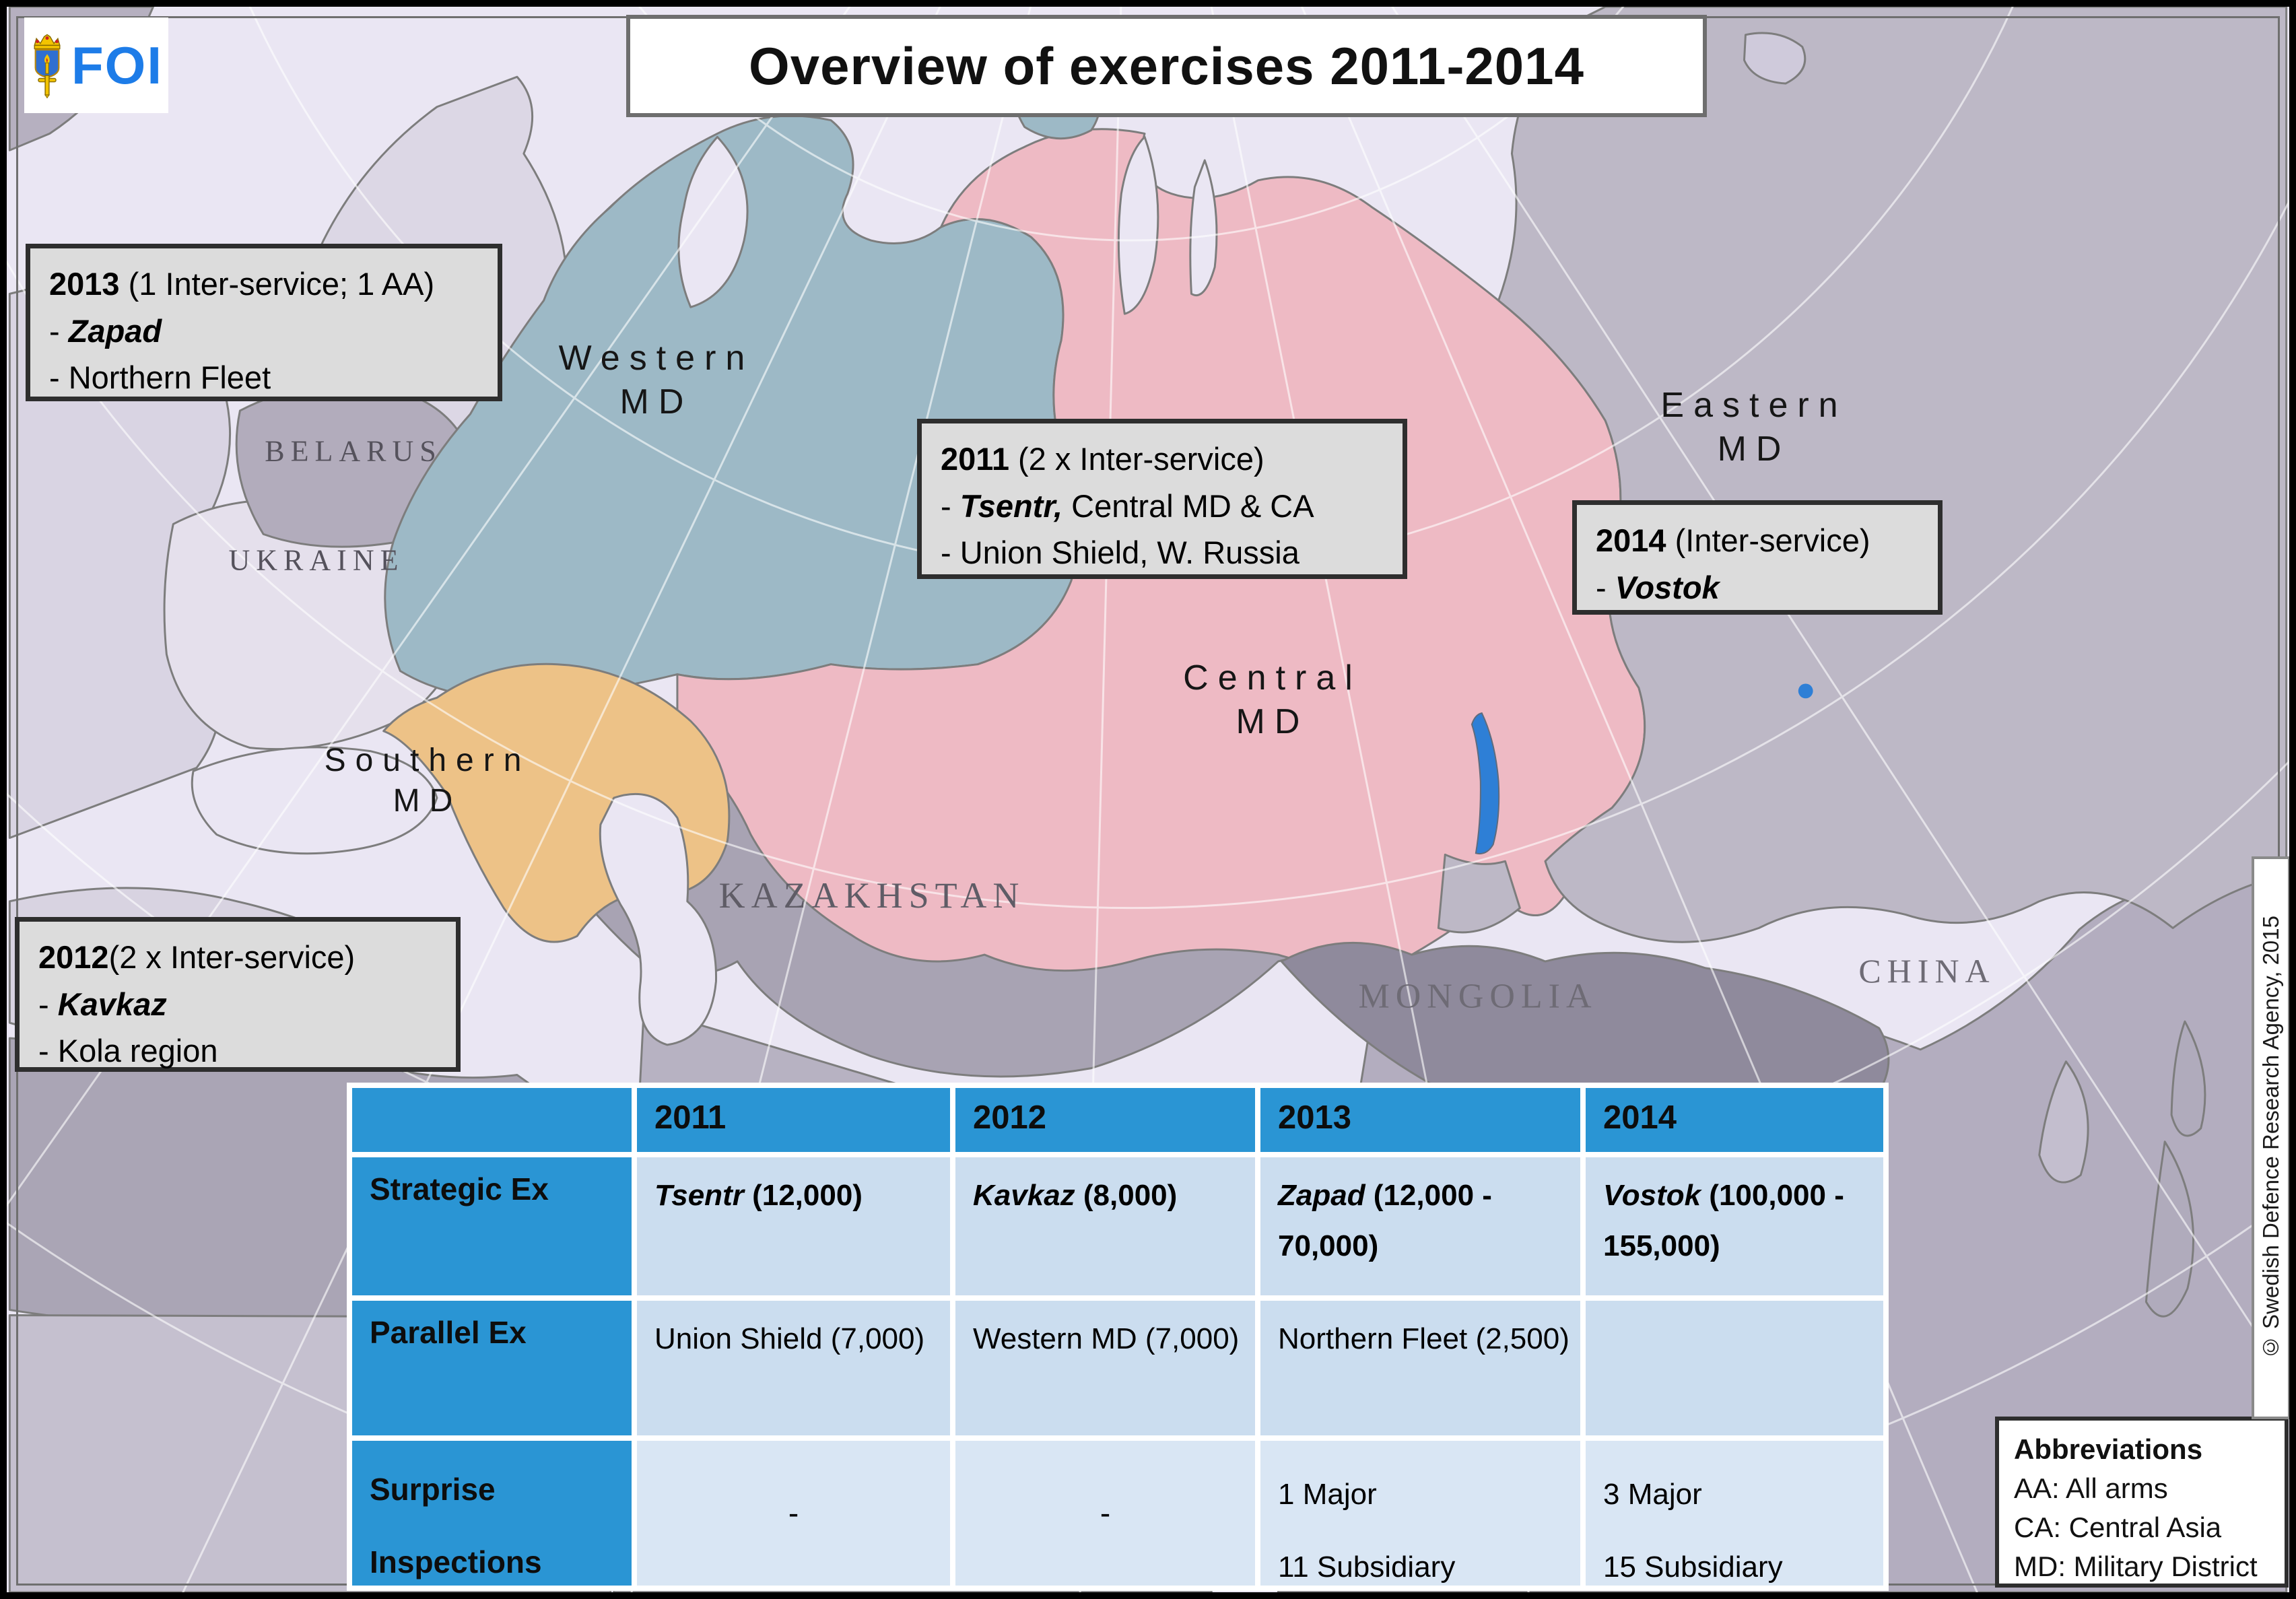  What do you see at coordinates (2063, 1122) in the screenshot?
I see `land-korea` at bounding box center [2063, 1122].